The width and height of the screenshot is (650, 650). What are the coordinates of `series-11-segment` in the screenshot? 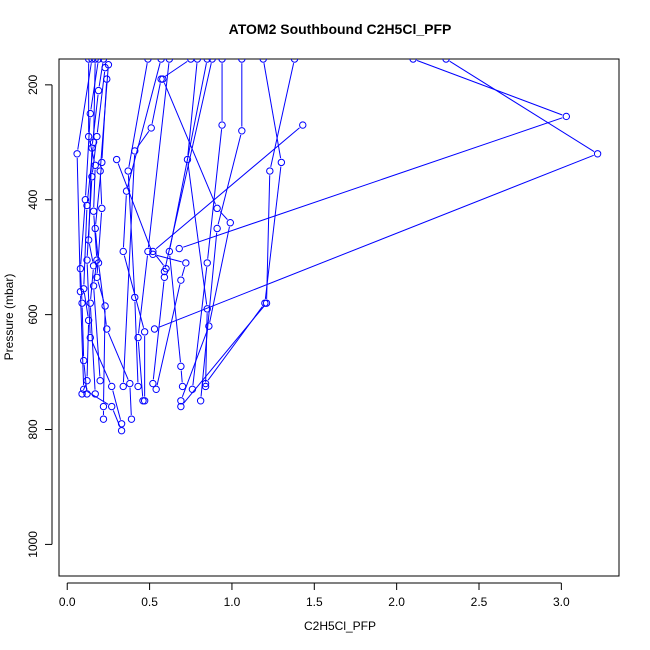 It's located at (158, 155).